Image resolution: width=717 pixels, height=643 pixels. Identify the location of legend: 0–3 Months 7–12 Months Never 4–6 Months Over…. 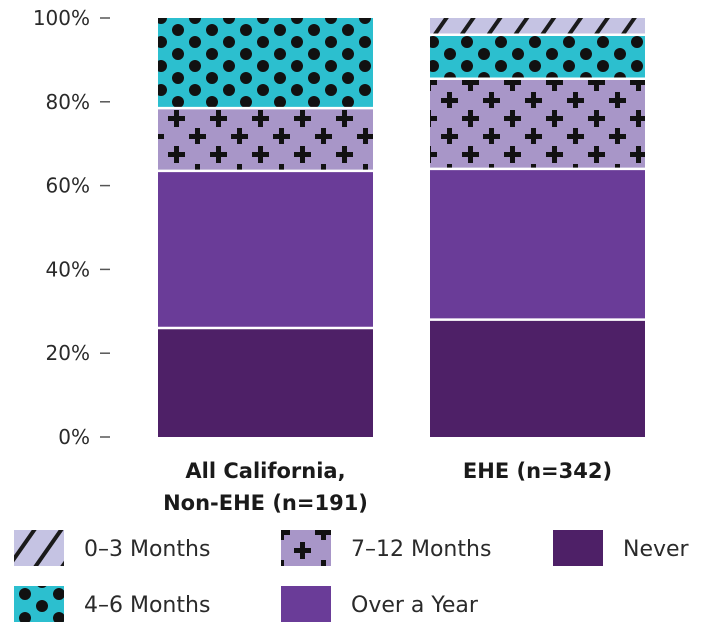
(352, 576).